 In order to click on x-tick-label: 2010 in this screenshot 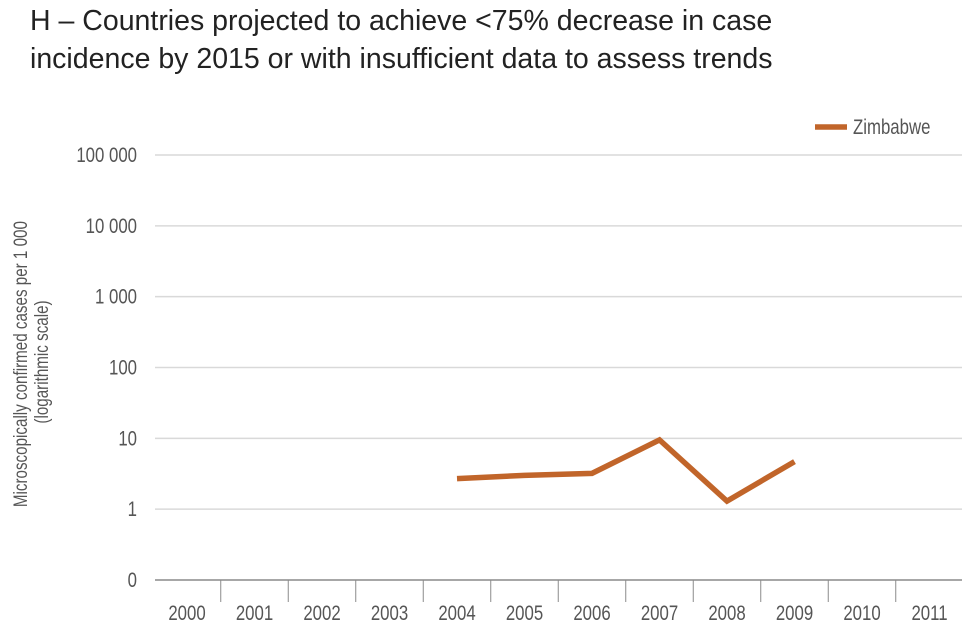, I will do `click(861, 613)`.